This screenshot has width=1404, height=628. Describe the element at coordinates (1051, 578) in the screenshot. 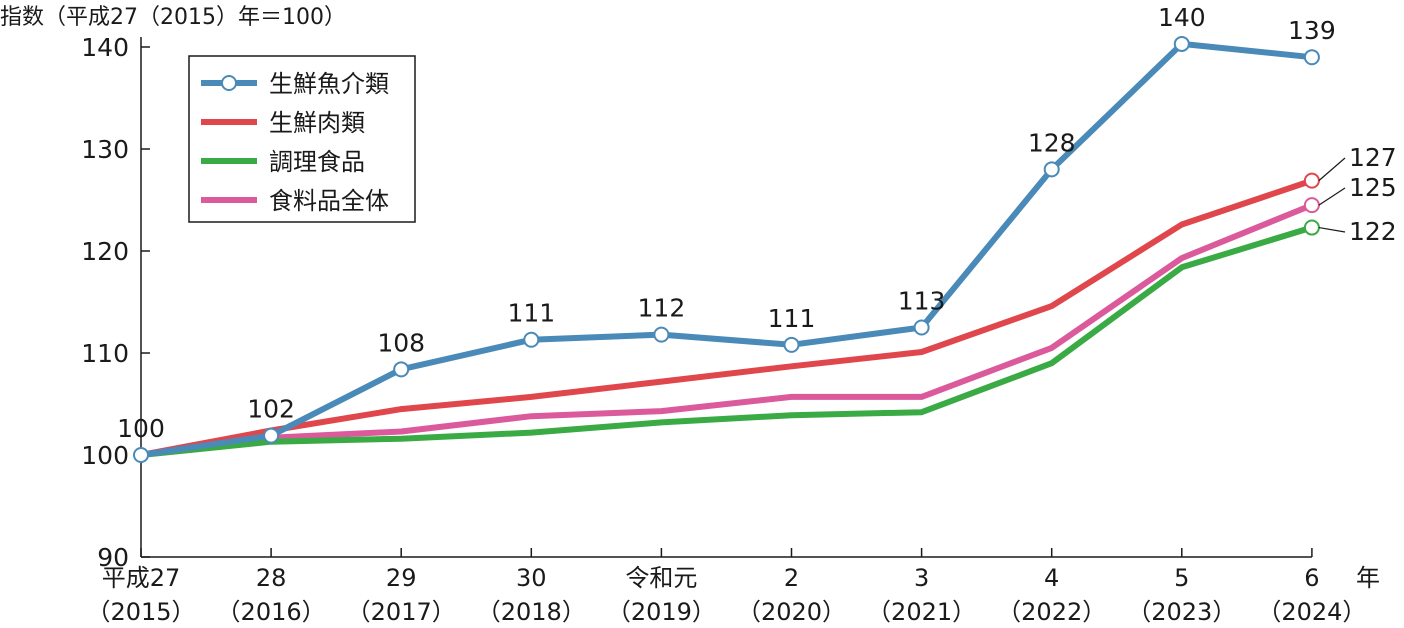

I see `x-tick-label: 4` at that location.